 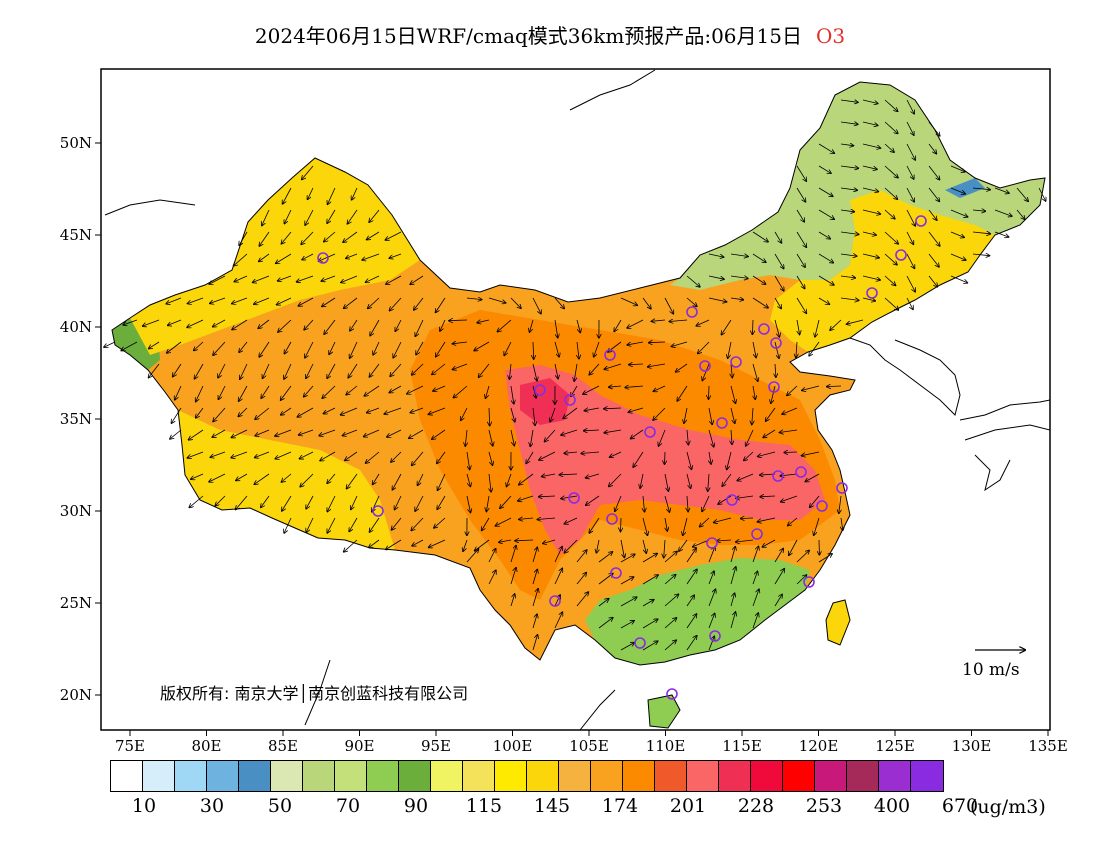 What do you see at coordinates (742, 746) in the screenshot?
I see `lon-label-115E: 115E` at bounding box center [742, 746].